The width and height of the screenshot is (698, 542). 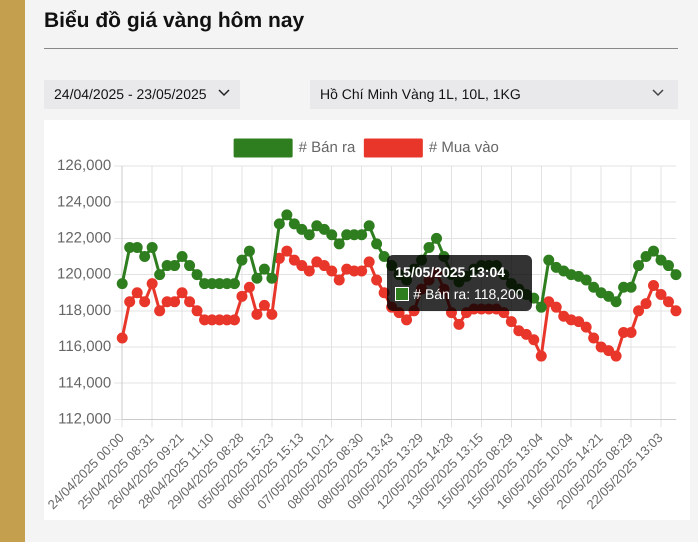 What do you see at coordinates (130, 94) in the screenshot?
I see `text: 24/04/2025 - 23/05/2025` at bounding box center [130, 94].